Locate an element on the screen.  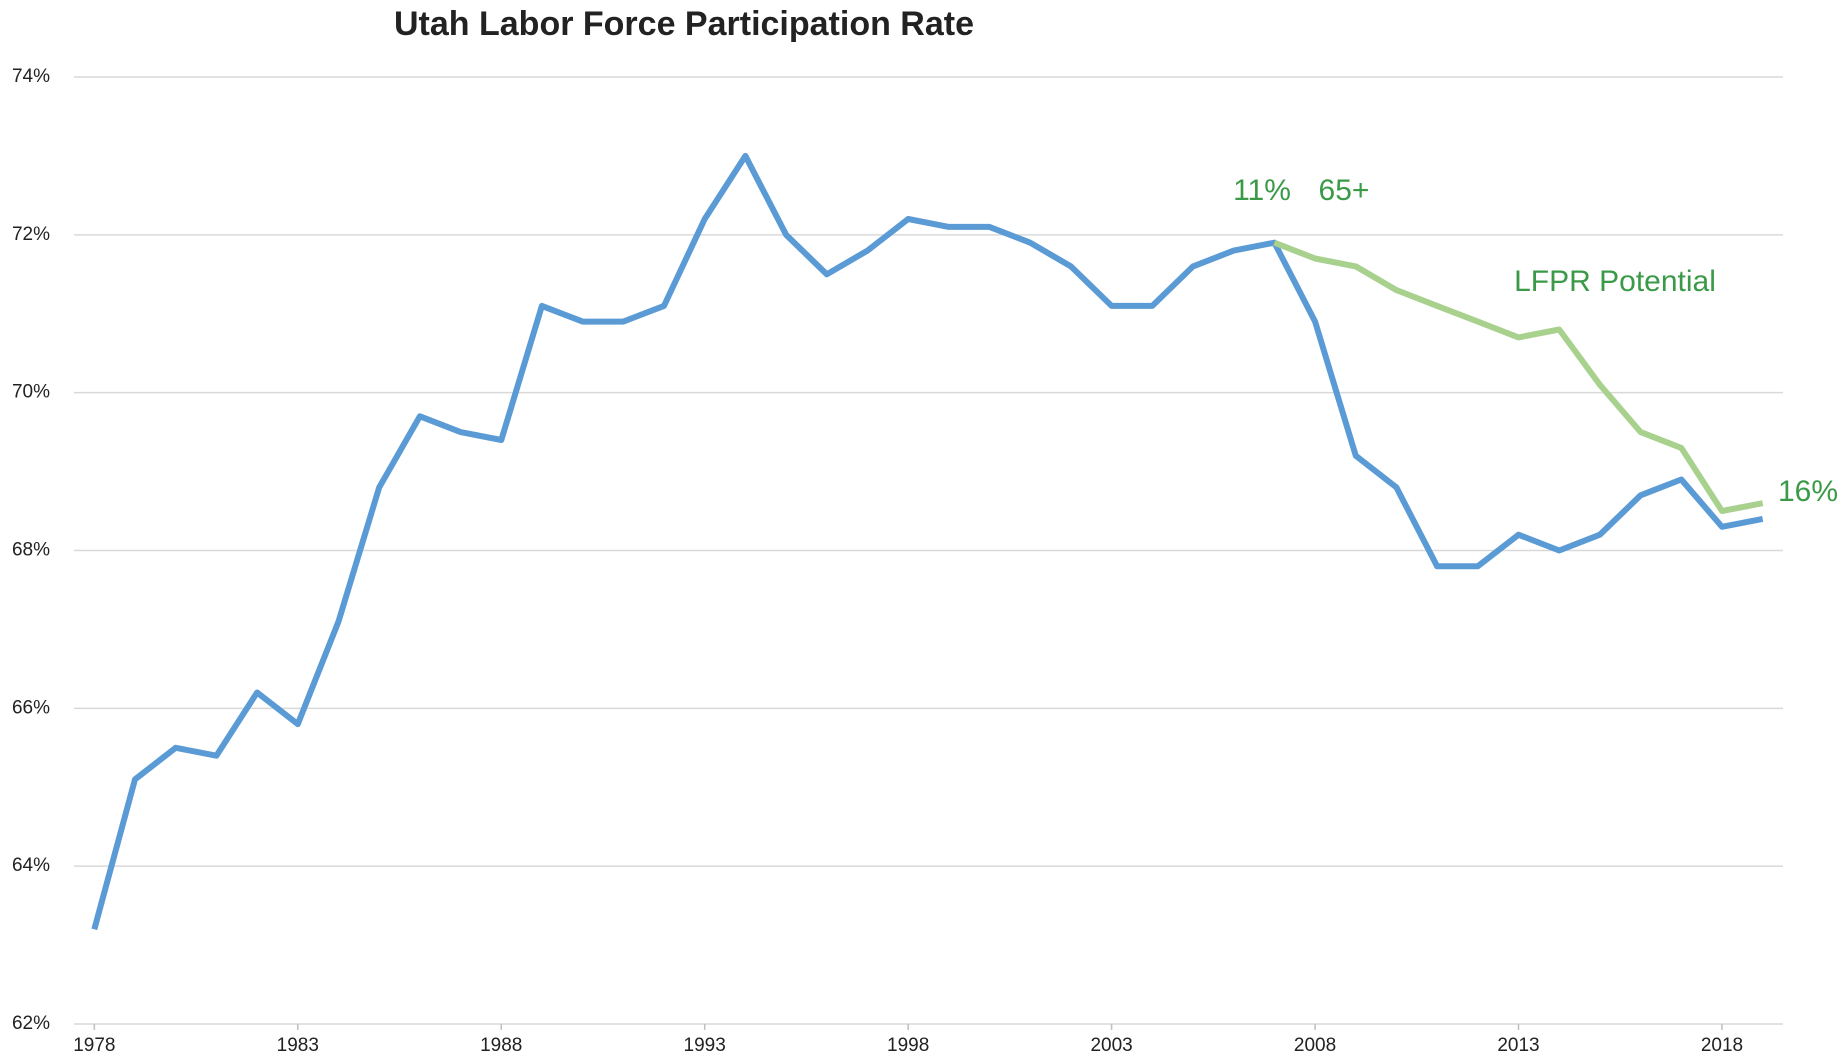
y-tick-label: 70% is located at coordinates (31, 392).